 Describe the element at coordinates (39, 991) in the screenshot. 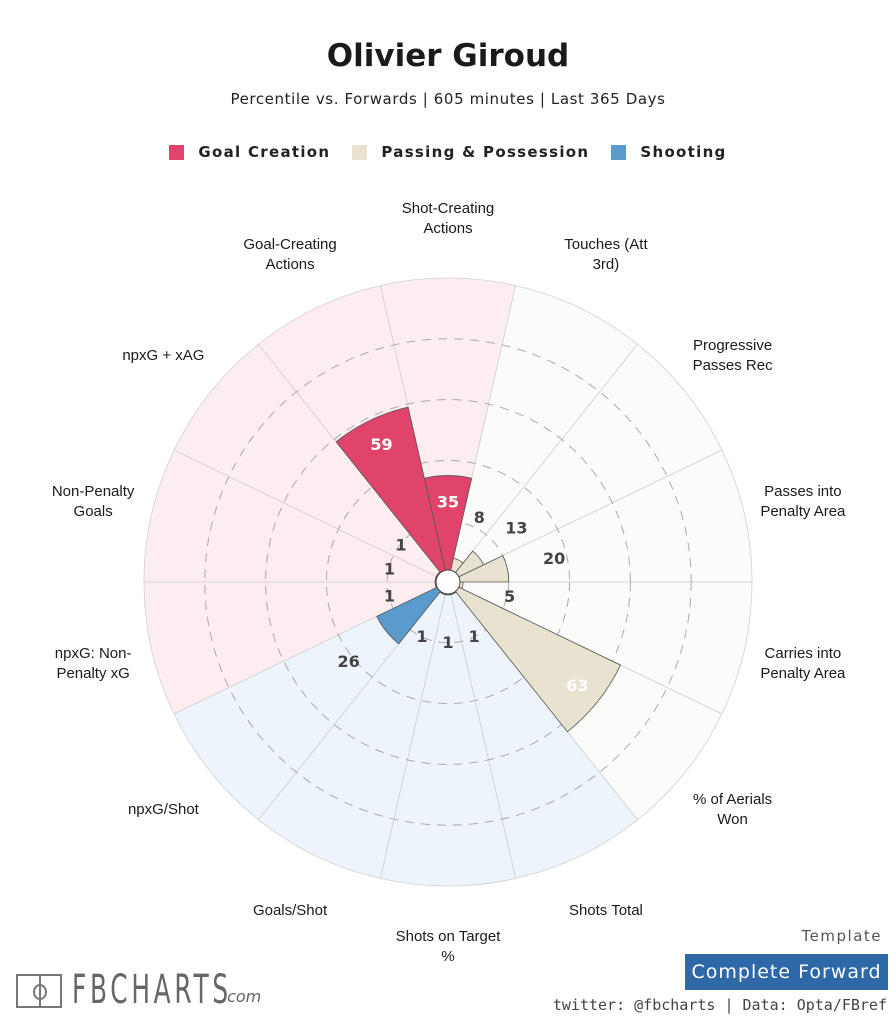

I see `pitch-icon` at that location.